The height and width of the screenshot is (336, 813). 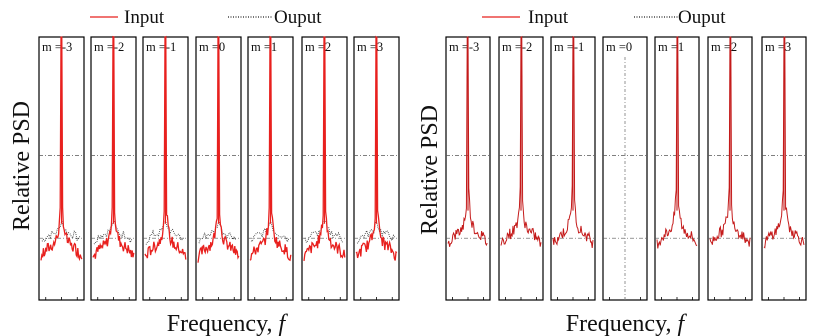 What do you see at coordinates (223, 323) in the screenshot?
I see `left-x-axis-label-text: Frequency,` at bounding box center [223, 323].